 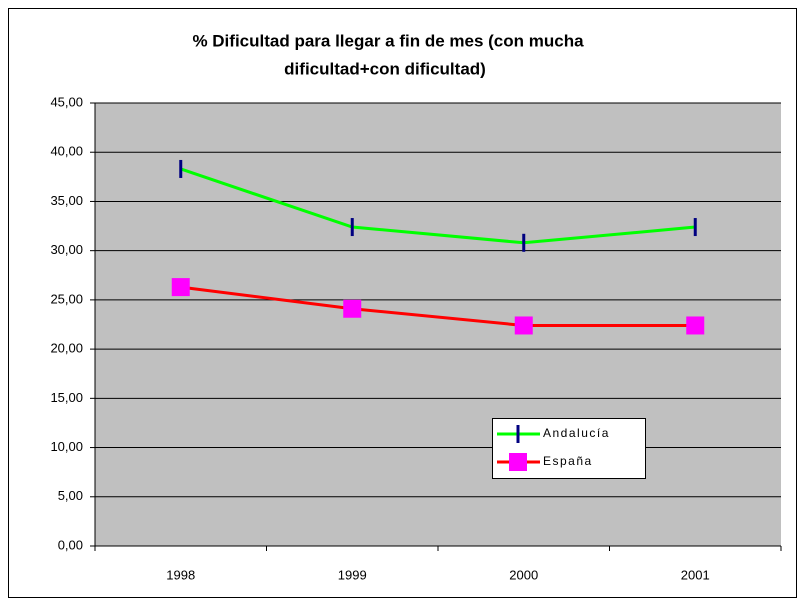 What do you see at coordinates (66, 298) in the screenshot?
I see `y-tick-label: 25,00` at bounding box center [66, 298].